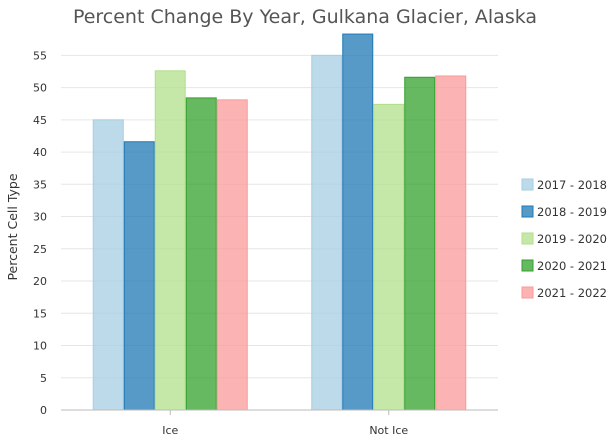 This screenshot has height=441, width=611. I want to click on y-tick-label: 35, so click(40, 184).